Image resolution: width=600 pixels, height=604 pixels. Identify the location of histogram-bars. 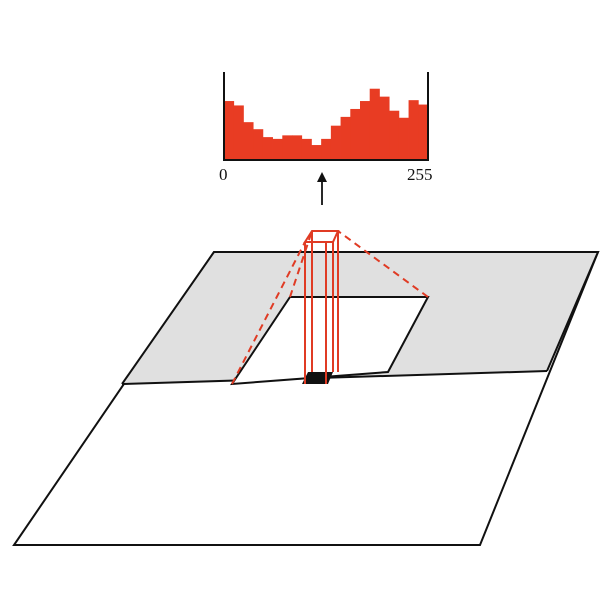
(326, 124).